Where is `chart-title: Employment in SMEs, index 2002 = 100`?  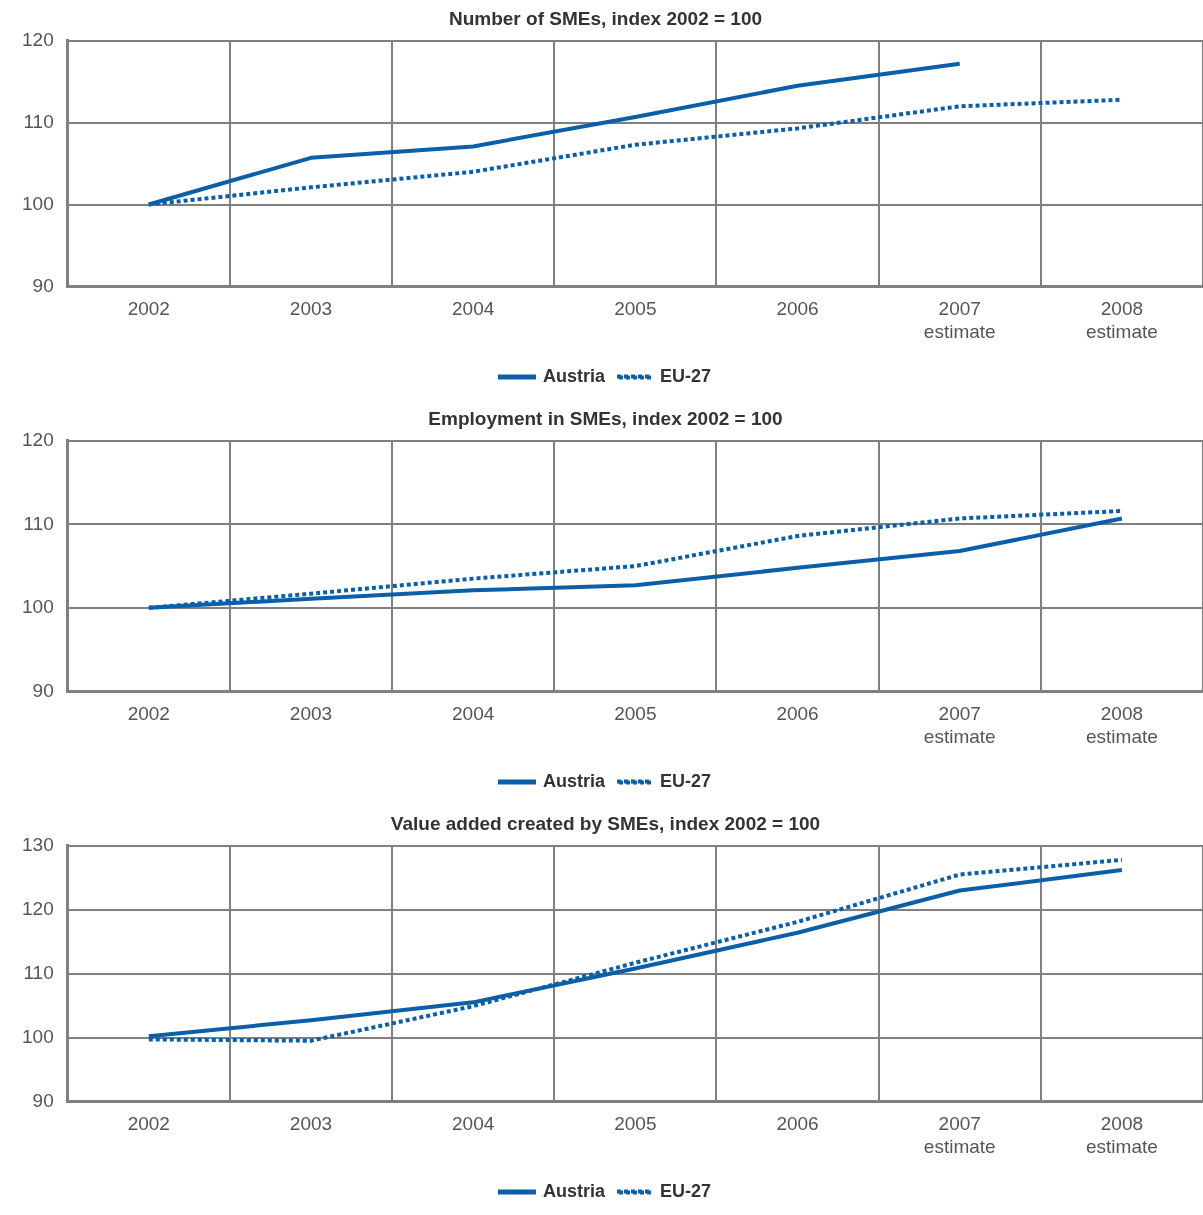
chart-title: Employment in SMEs, index 2002 = 100 is located at coordinates (605, 418).